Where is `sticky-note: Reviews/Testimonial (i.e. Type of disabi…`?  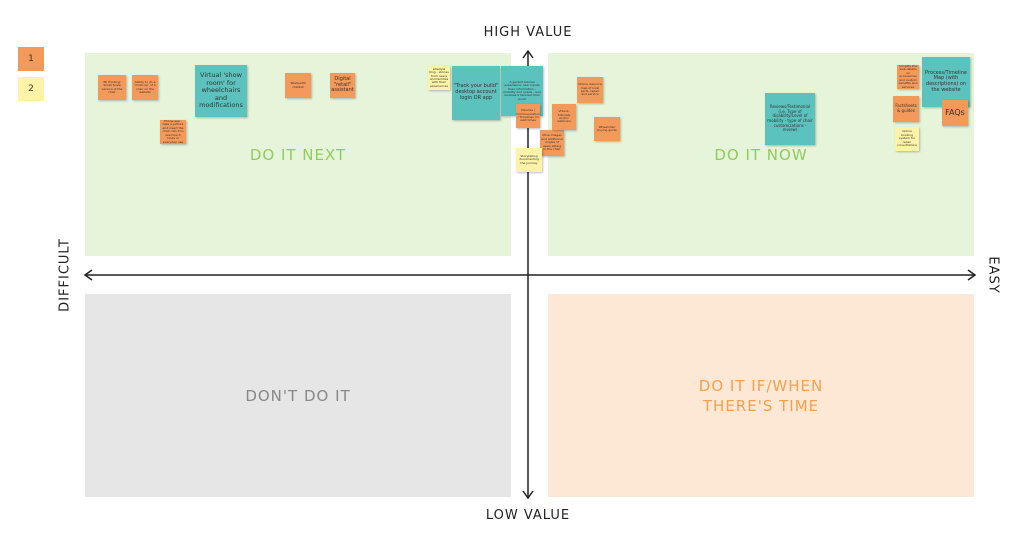
sticky-note: Reviews/Testimonial (i.e. Type of disabi… is located at coordinates (790, 119).